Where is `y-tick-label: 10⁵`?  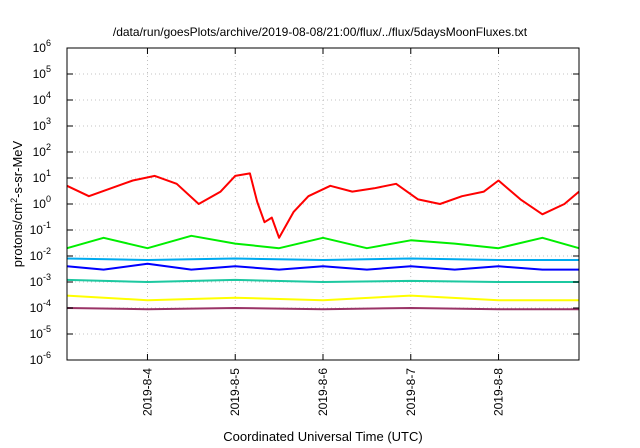
y-tick-label: 10⁵ is located at coordinates (42, 72).